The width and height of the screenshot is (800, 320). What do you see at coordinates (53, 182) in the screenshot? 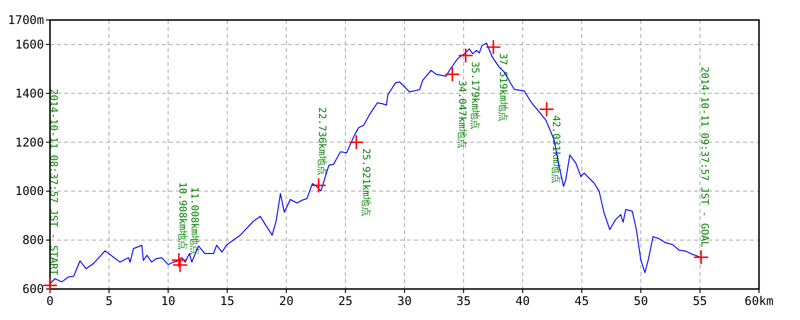
I see `annotation: 2014-10-11 08:37:57 JST - START` at bounding box center [53, 182].